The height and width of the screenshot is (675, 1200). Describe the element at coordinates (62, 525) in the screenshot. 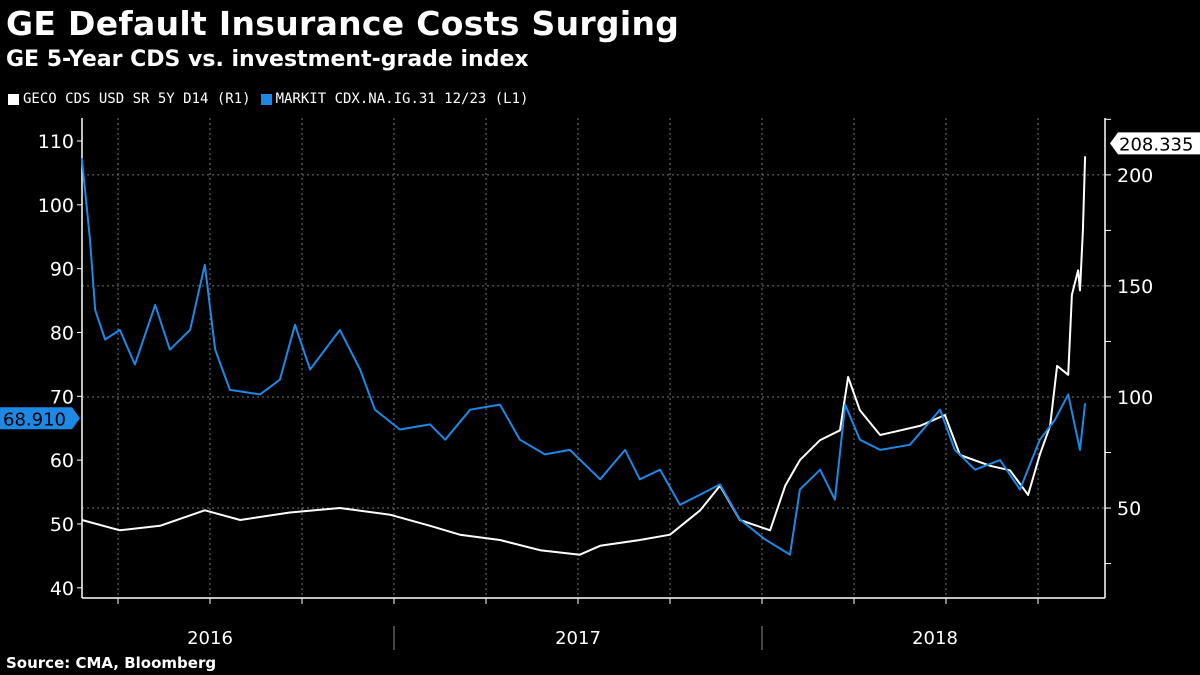

I see `left-axis-tick-label: 50` at that location.